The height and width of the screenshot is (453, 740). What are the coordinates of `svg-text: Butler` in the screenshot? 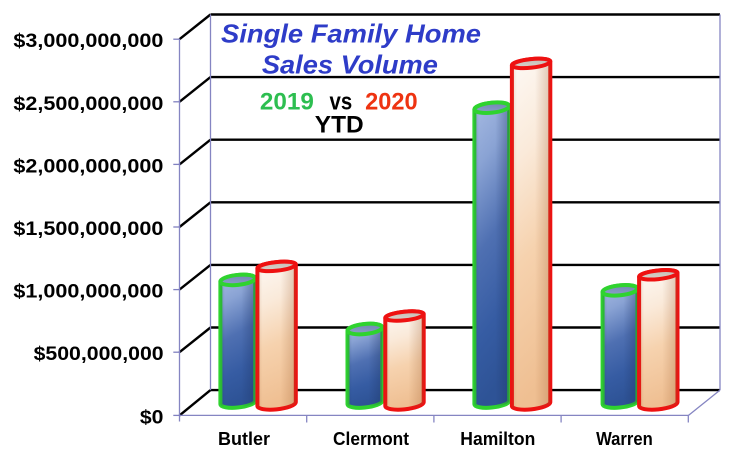 It's located at (244, 439).